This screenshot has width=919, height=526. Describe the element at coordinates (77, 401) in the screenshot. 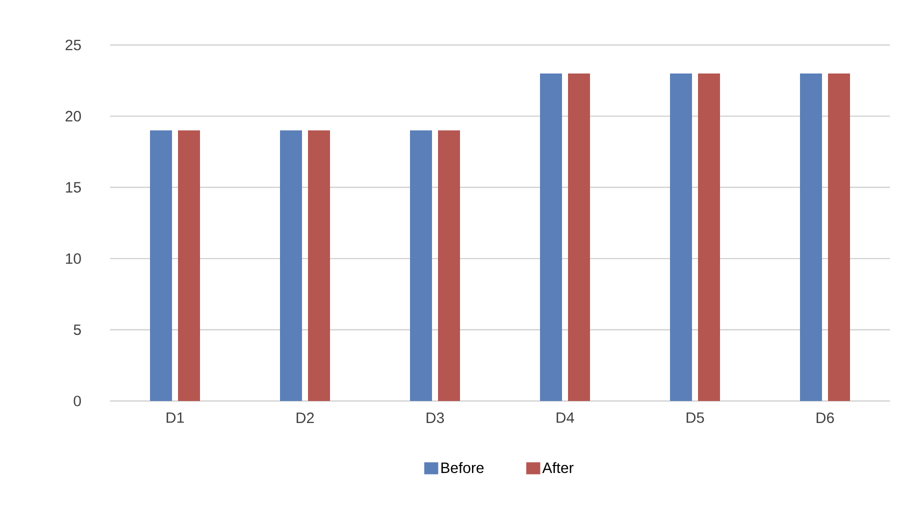

I see `y-tick-label: 0` at that location.